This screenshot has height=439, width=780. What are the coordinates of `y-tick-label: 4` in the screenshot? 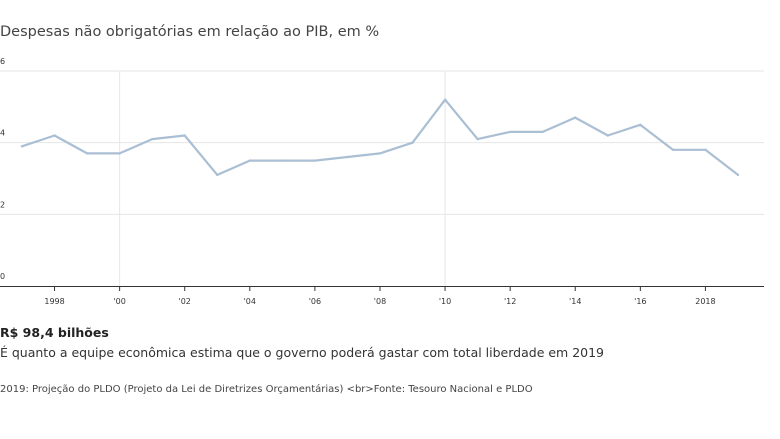 It's located at (2, 133).